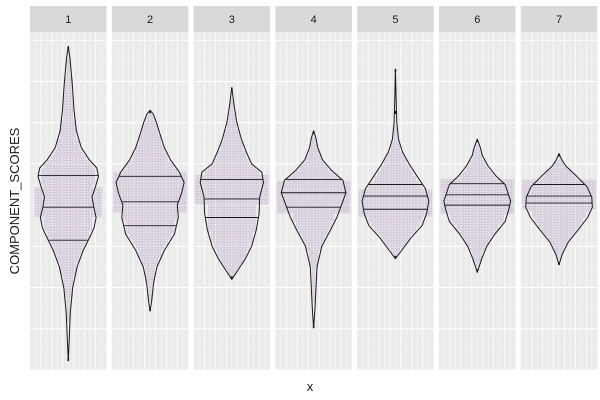  What do you see at coordinates (14, 200) in the screenshot?
I see `y-axis-title: COMPONENT_SCORES` at bounding box center [14, 200].